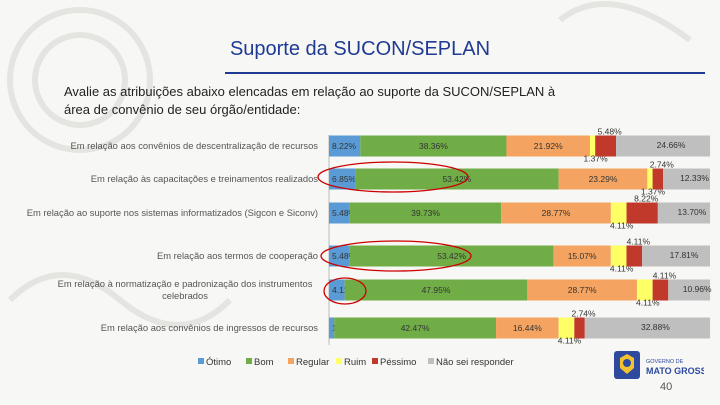 The image size is (720, 405). I want to click on legend-label: Não sei responder, so click(475, 362).